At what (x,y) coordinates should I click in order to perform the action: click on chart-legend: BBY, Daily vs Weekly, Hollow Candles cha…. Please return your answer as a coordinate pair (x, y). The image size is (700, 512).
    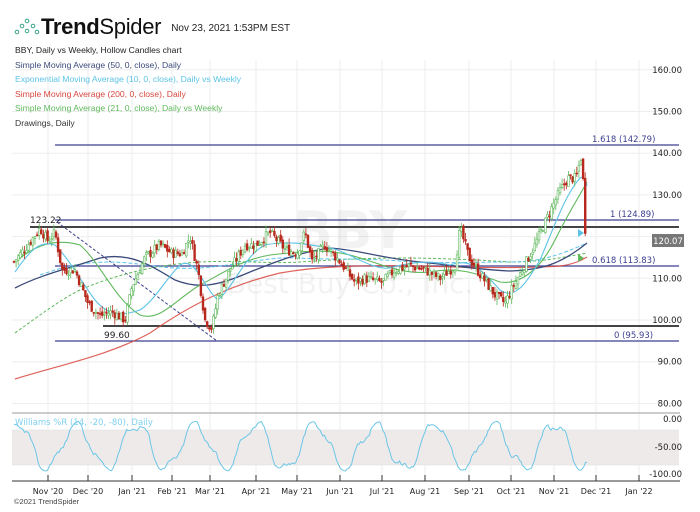
    Looking at the image, I should click on (128, 87).